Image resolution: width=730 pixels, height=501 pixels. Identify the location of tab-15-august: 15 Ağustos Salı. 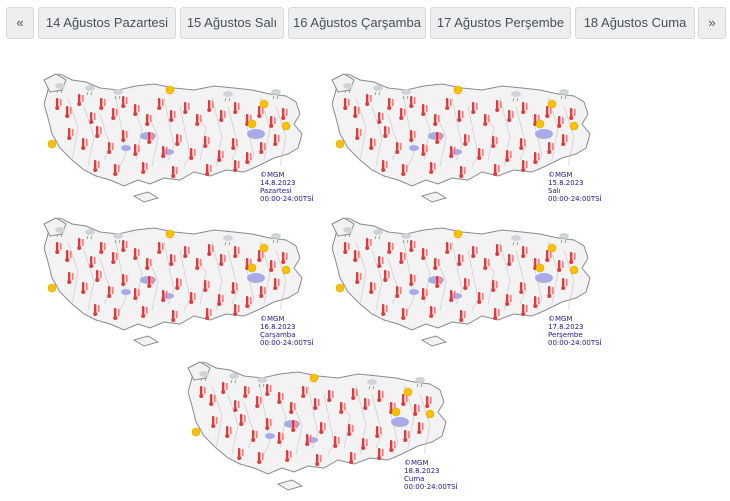
(232, 23).